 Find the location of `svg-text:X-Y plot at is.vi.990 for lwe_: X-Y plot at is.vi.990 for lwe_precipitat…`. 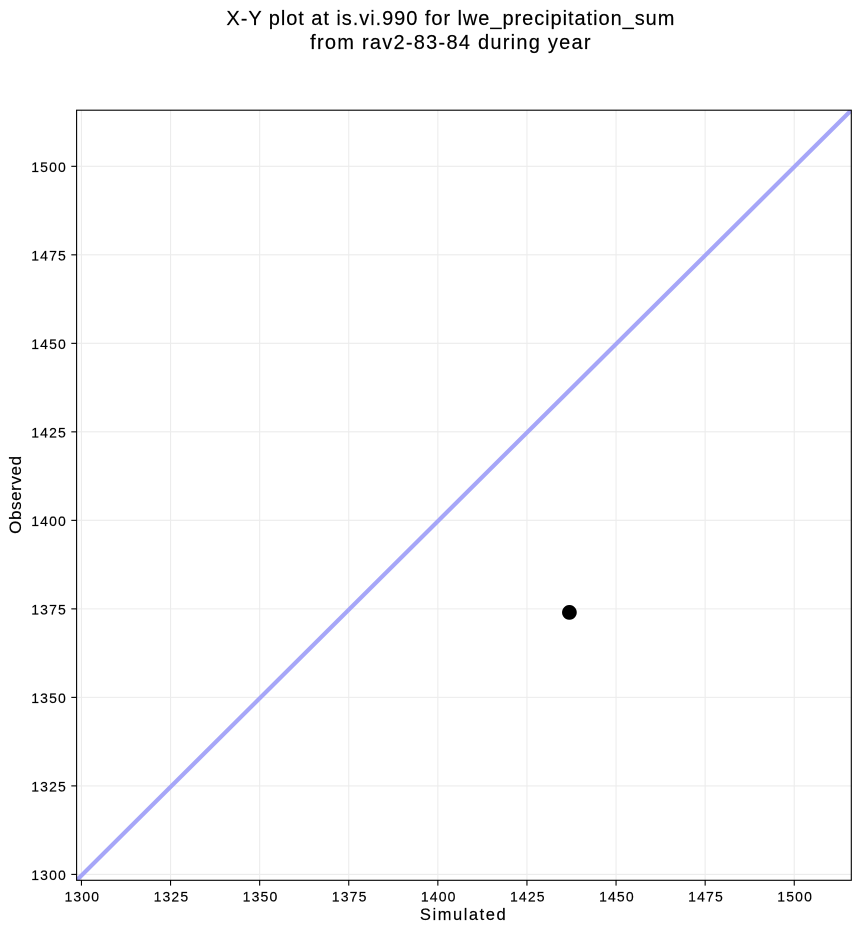

svg-text:X-Y plot at is.vi.990 for lwe_: X-Y plot at is.vi.990 for lwe_precipitat… is located at coordinates (450, 19).